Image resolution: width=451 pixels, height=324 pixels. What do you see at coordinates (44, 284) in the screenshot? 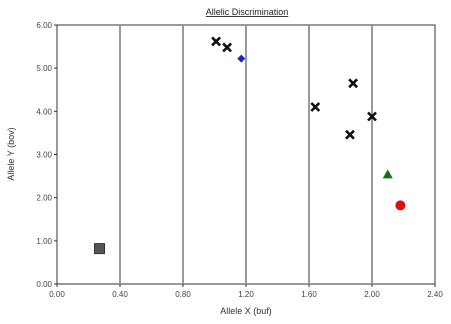
I see `y-tick-label: 0.00` at bounding box center [44, 284].